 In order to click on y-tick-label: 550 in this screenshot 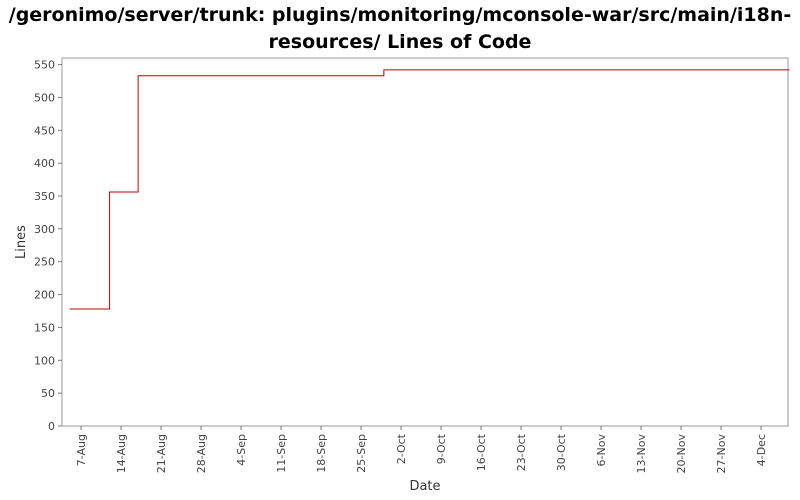, I will do `click(44, 65)`.